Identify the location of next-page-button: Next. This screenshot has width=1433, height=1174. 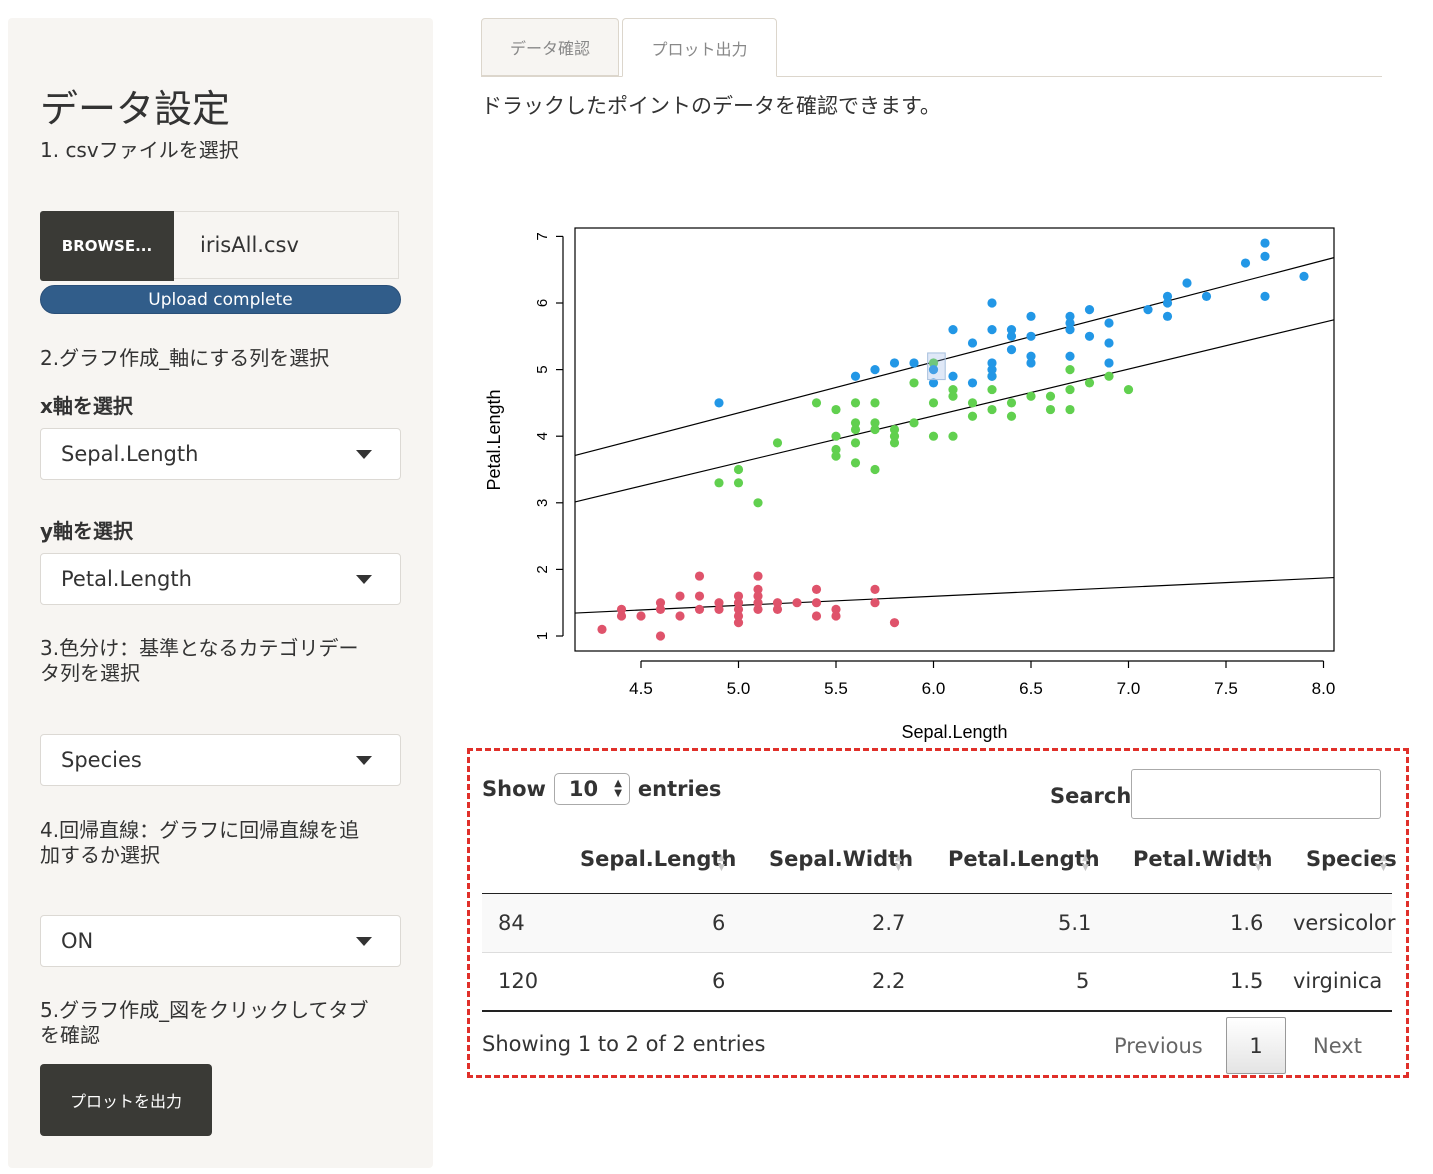
(1337, 1046).